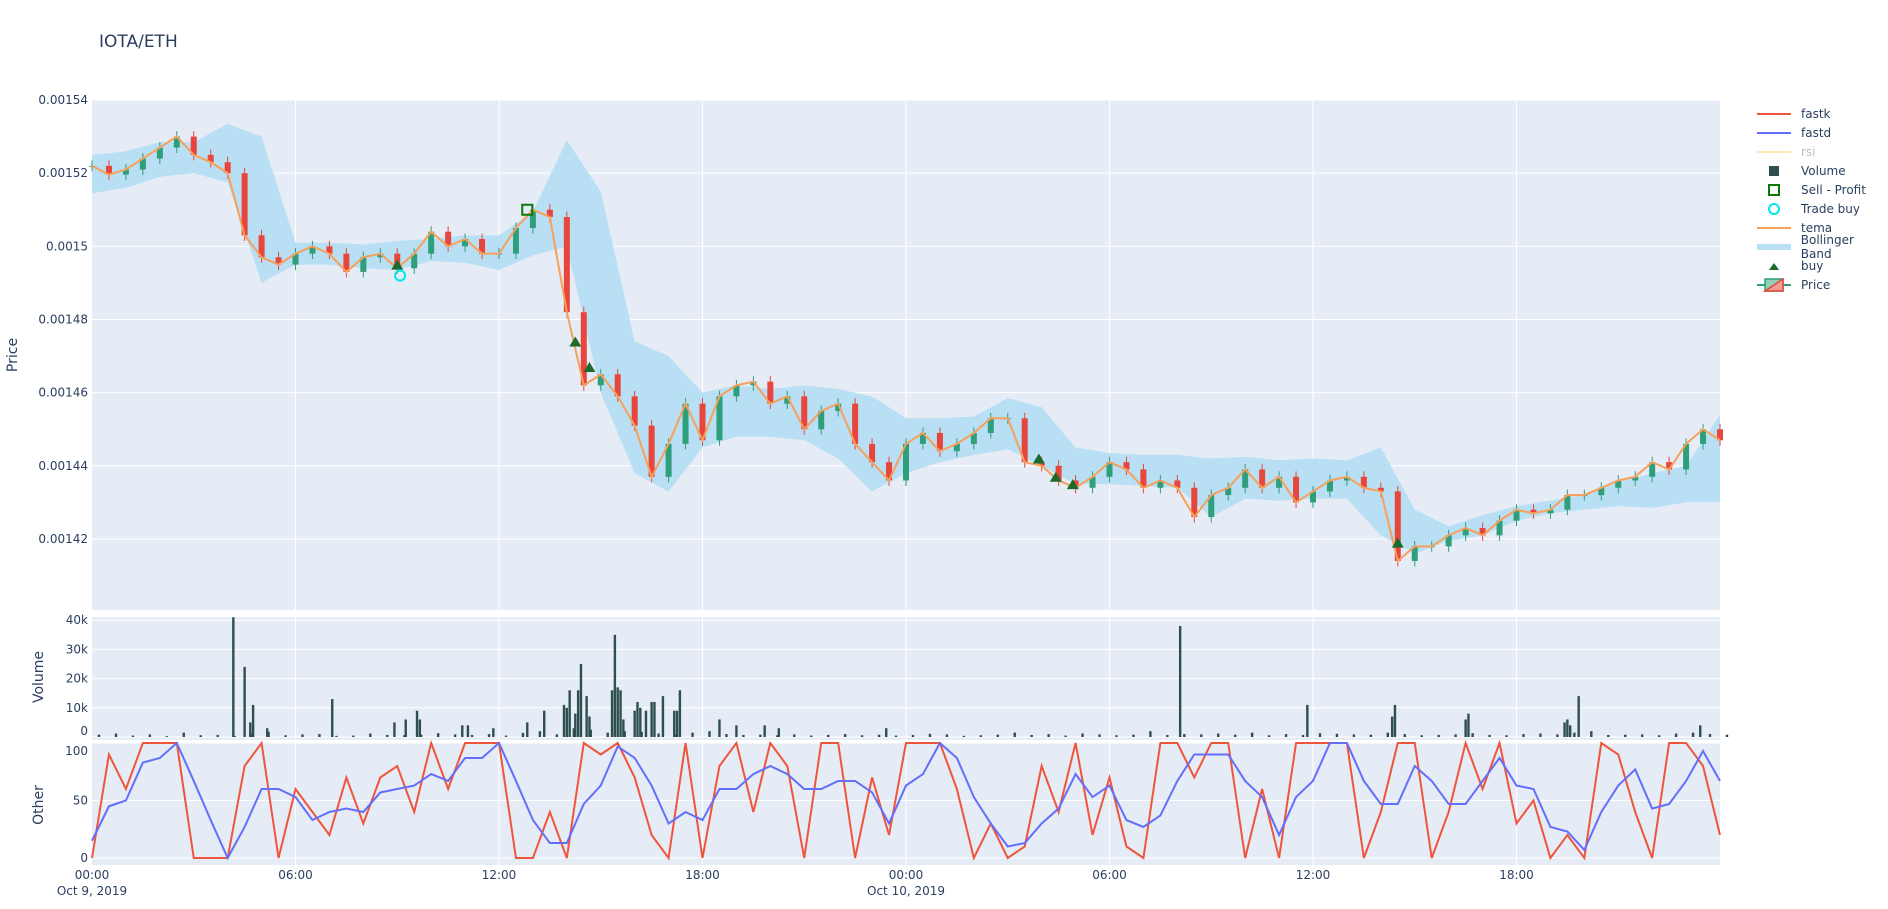 The image size is (1888, 909). What do you see at coordinates (1827, 246) in the screenshot?
I see `legend-label: Bollinger Band` at bounding box center [1827, 246].